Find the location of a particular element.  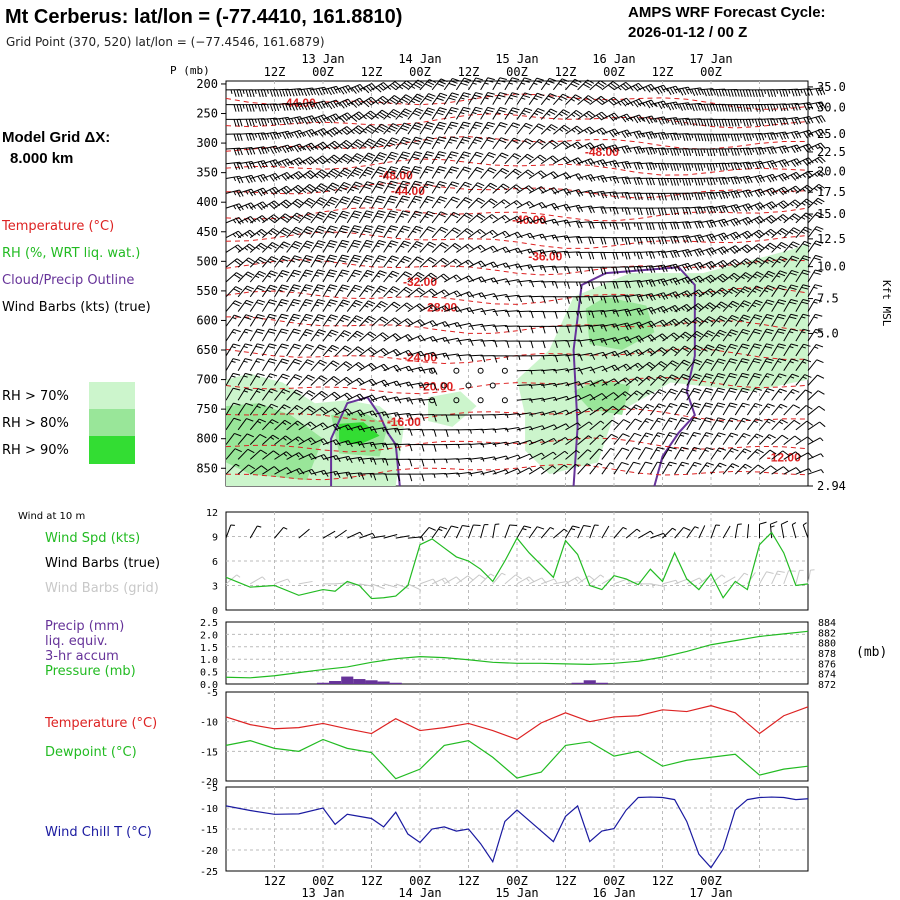

grid-wind-barb is located at coordinates (497, 578).